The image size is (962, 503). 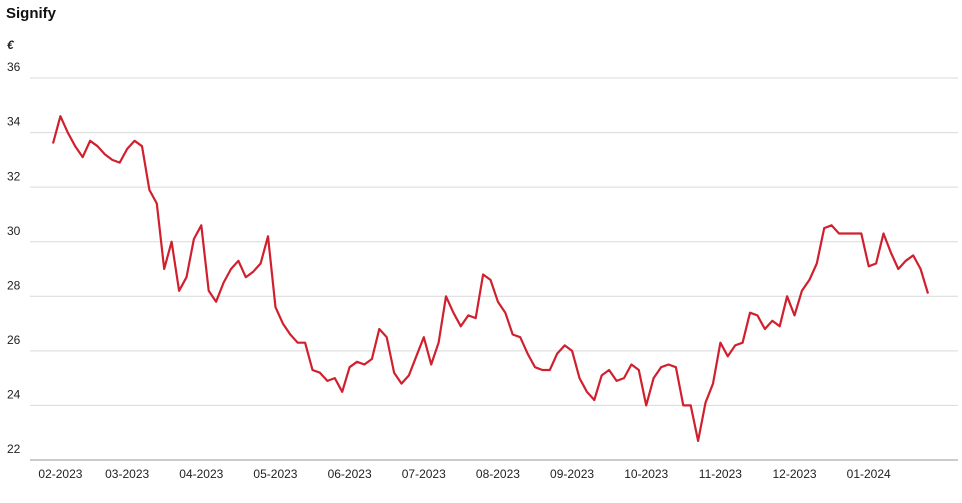 I want to click on x-tick-label: 12-2023, so click(x=795, y=474).